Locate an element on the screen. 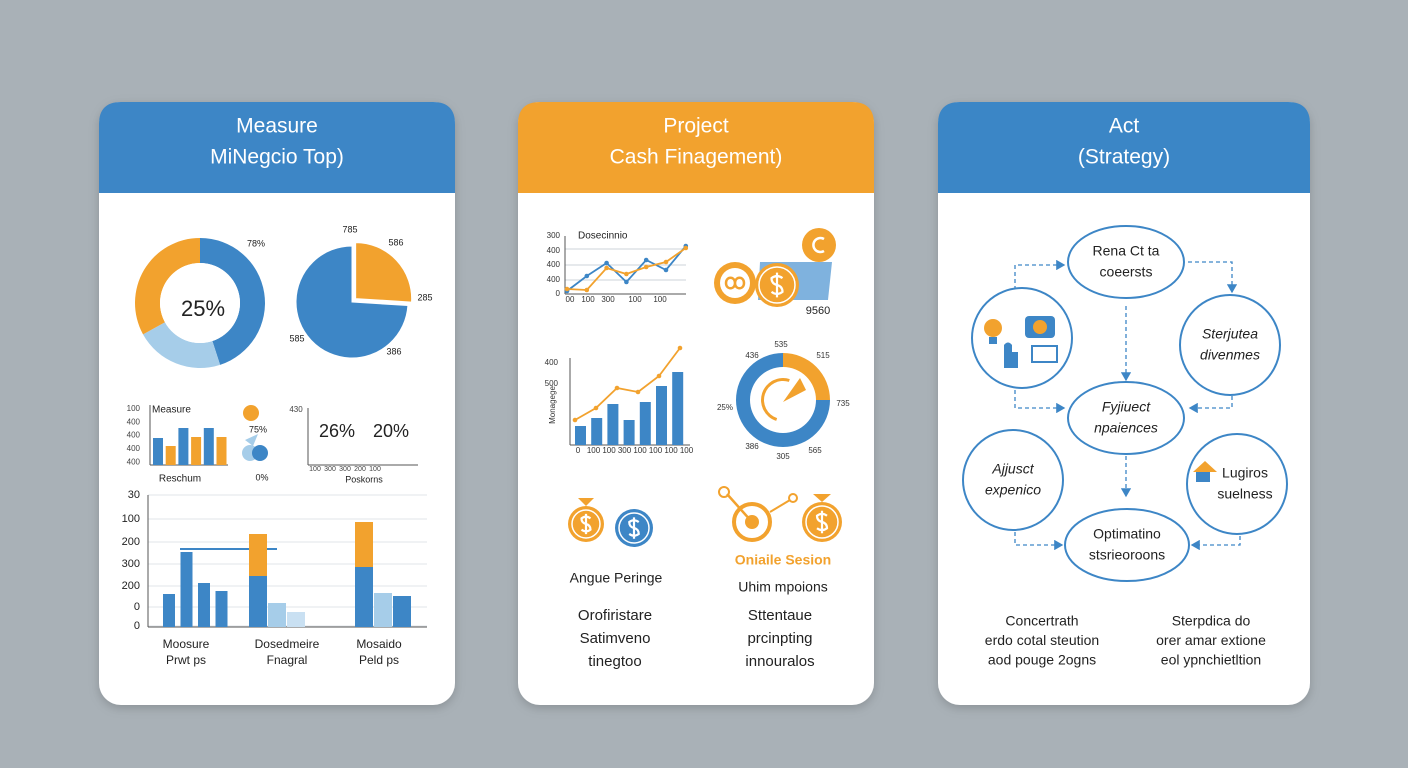 The height and width of the screenshot is (768, 1408). grid-icon is located at coordinates (1044, 354).